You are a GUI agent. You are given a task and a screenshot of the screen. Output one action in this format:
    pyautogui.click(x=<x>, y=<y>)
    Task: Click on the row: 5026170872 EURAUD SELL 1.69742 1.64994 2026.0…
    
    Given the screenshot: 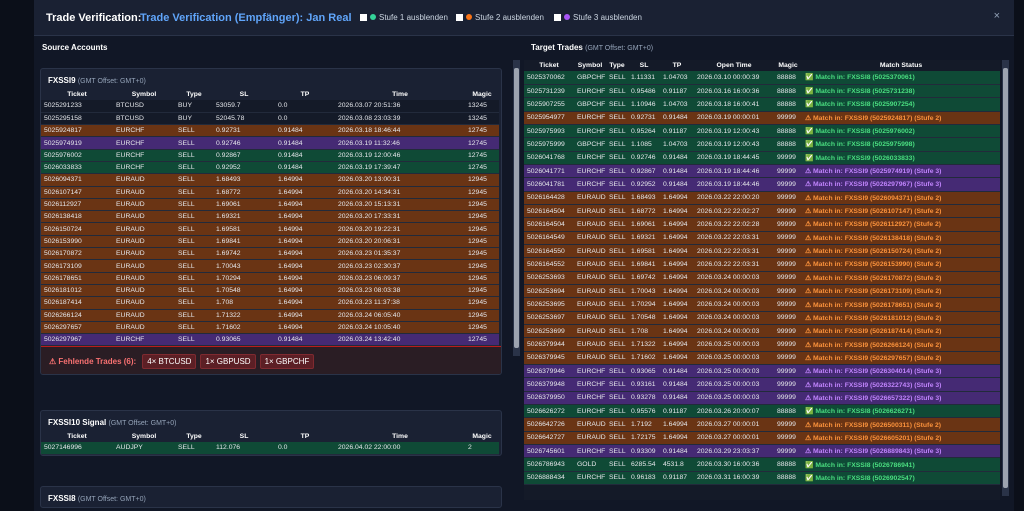 What is the action you would take?
    pyautogui.click(x=270, y=254)
    